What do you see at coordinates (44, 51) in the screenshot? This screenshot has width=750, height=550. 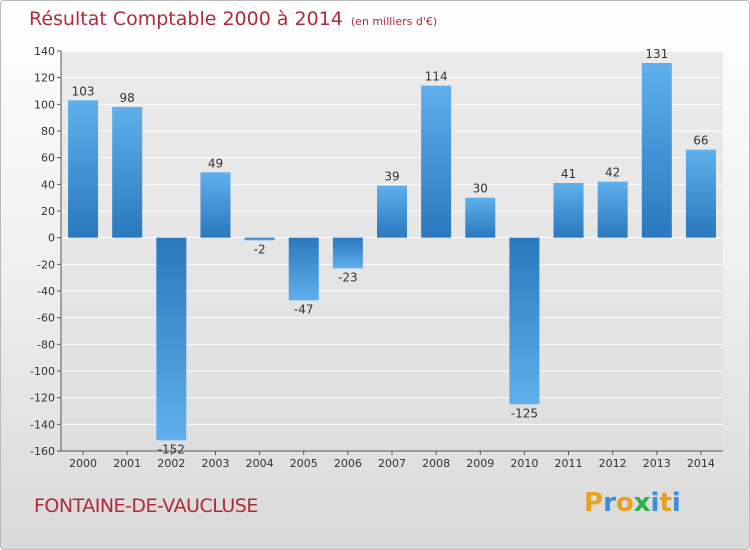 I see `y-tick-label: 140` at bounding box center [44, 51].